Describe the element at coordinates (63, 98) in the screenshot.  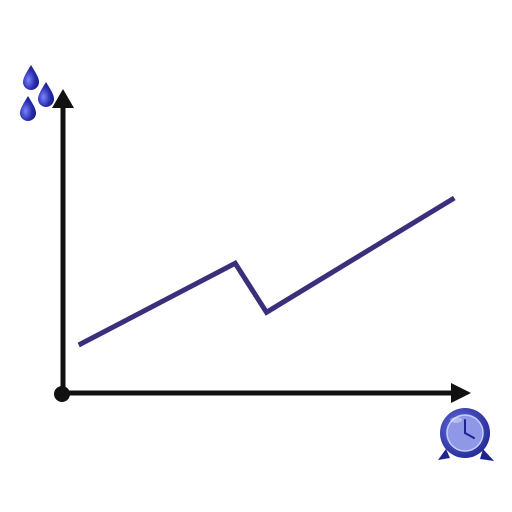
I see `y-axis-arrowhead` at that location.